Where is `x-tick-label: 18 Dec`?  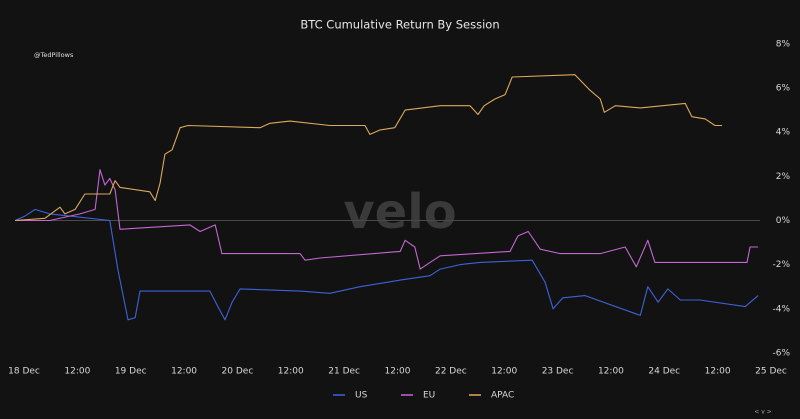 x-tick-label: 18 Dec is located at coordinates (24, 372).